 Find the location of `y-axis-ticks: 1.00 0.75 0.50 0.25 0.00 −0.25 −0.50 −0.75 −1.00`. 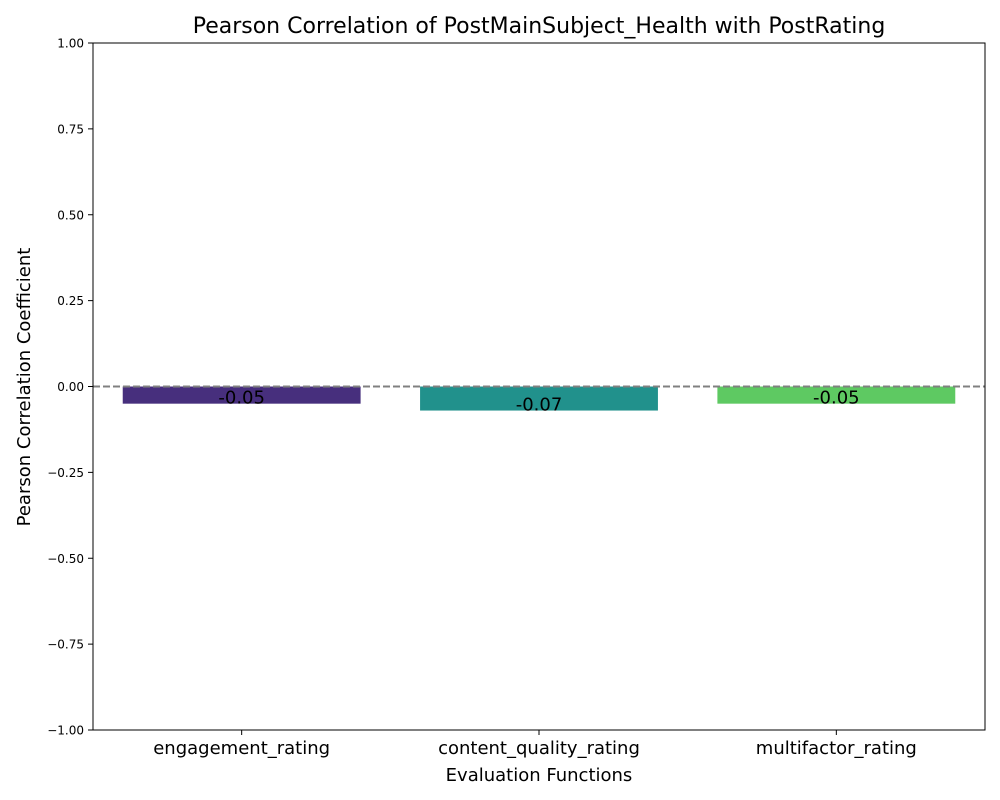

y-axis-ticks: 1.00 0.75 0.50 0.25 0.00 −0.25 −0.50 −0.75 −1.00 is located at coordinates (70, 387).